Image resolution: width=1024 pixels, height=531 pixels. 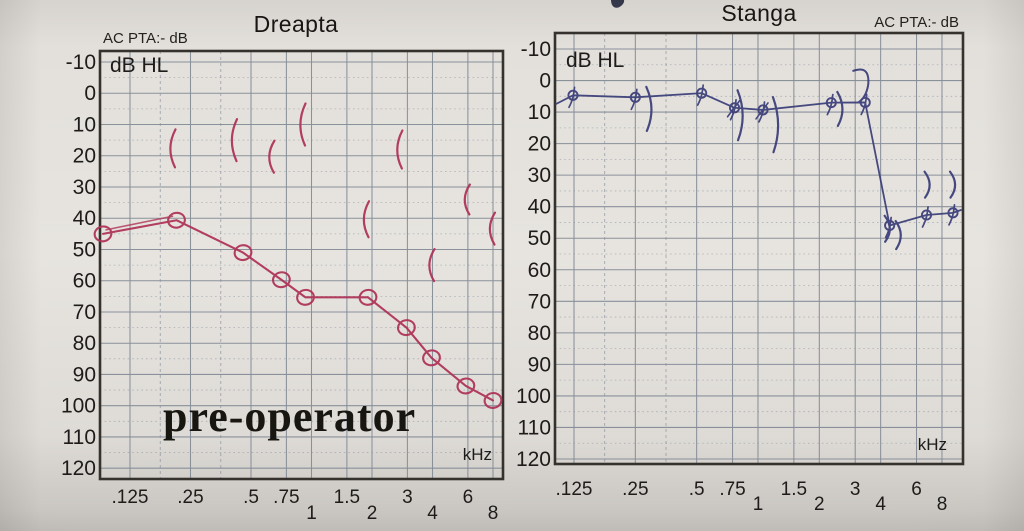 What do you see at coordinates (477, 454) in the screenshot?
I see `khz-label-dreapta: kHz` at bounding box center [477, 454].